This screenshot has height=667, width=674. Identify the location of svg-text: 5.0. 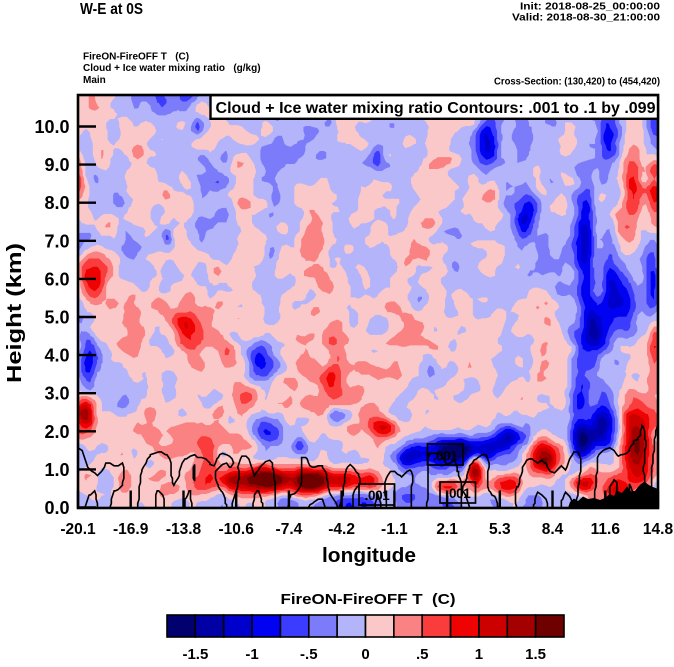
(56, 318).